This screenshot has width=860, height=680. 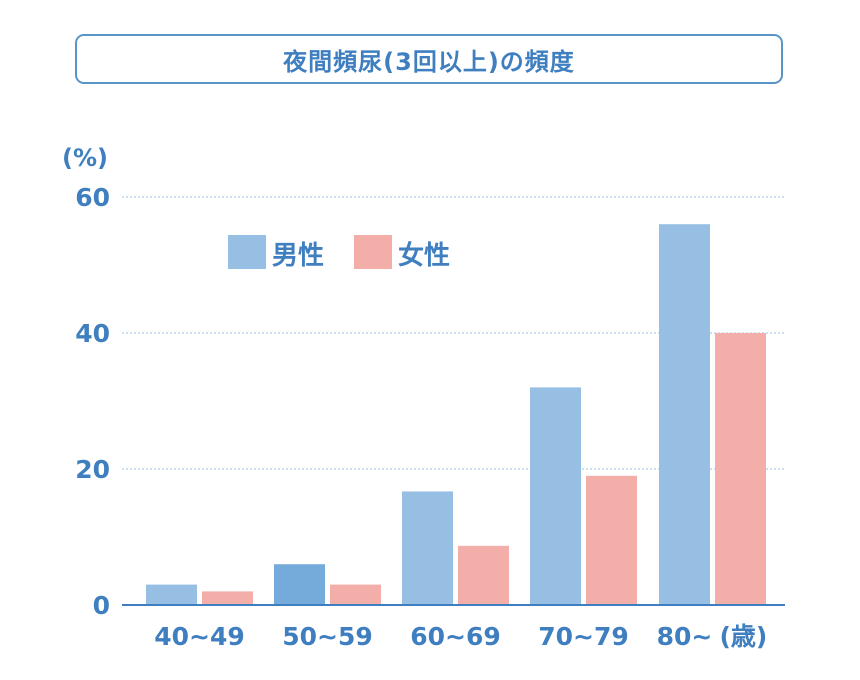 I want to click on x-tick-labels: 40~49 50~59 60~69 70~79 80~ (歳), so click(x=460, y=636).